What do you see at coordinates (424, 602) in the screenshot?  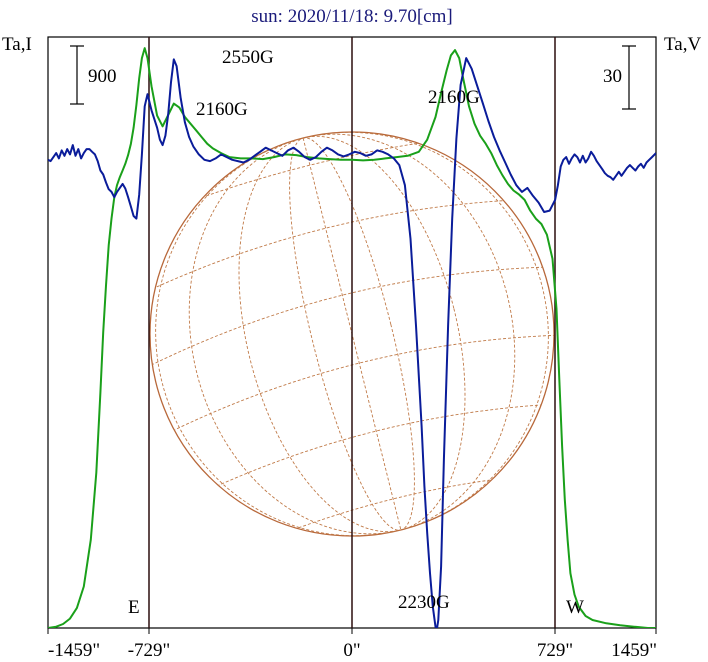 I see `annotation-2230g: 2230G` at bounding box center [424, 602].